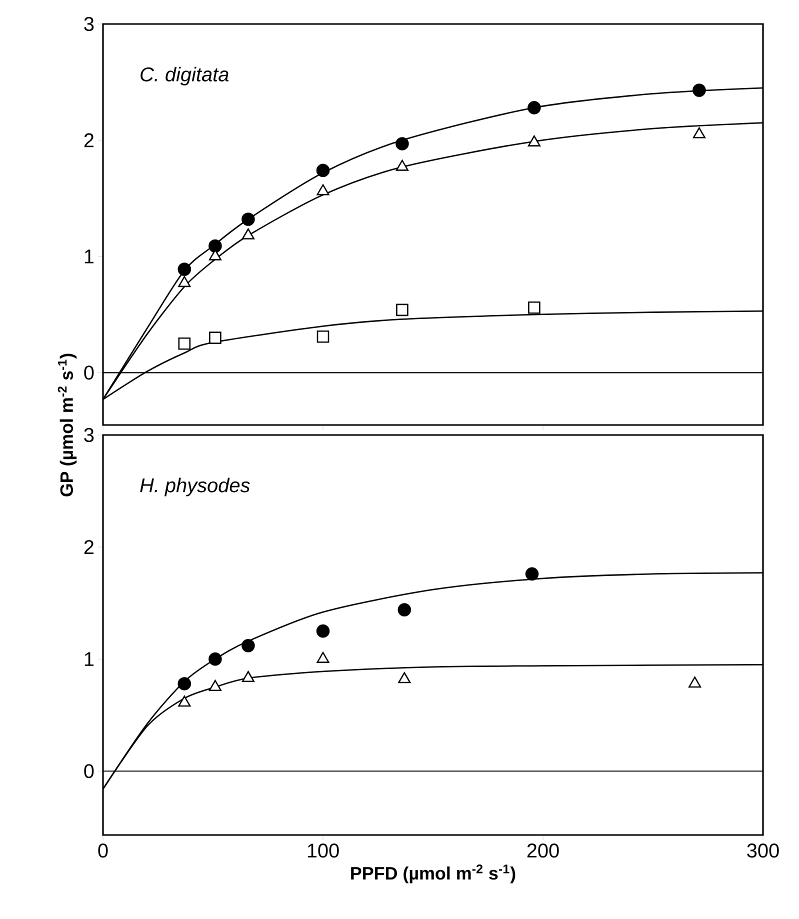 This screenshot has height=919, width=799. What do you see at coordinates (763, 851) in the screenshot?
I see `x-tick-label: 300` at bounding box center [763, 851].